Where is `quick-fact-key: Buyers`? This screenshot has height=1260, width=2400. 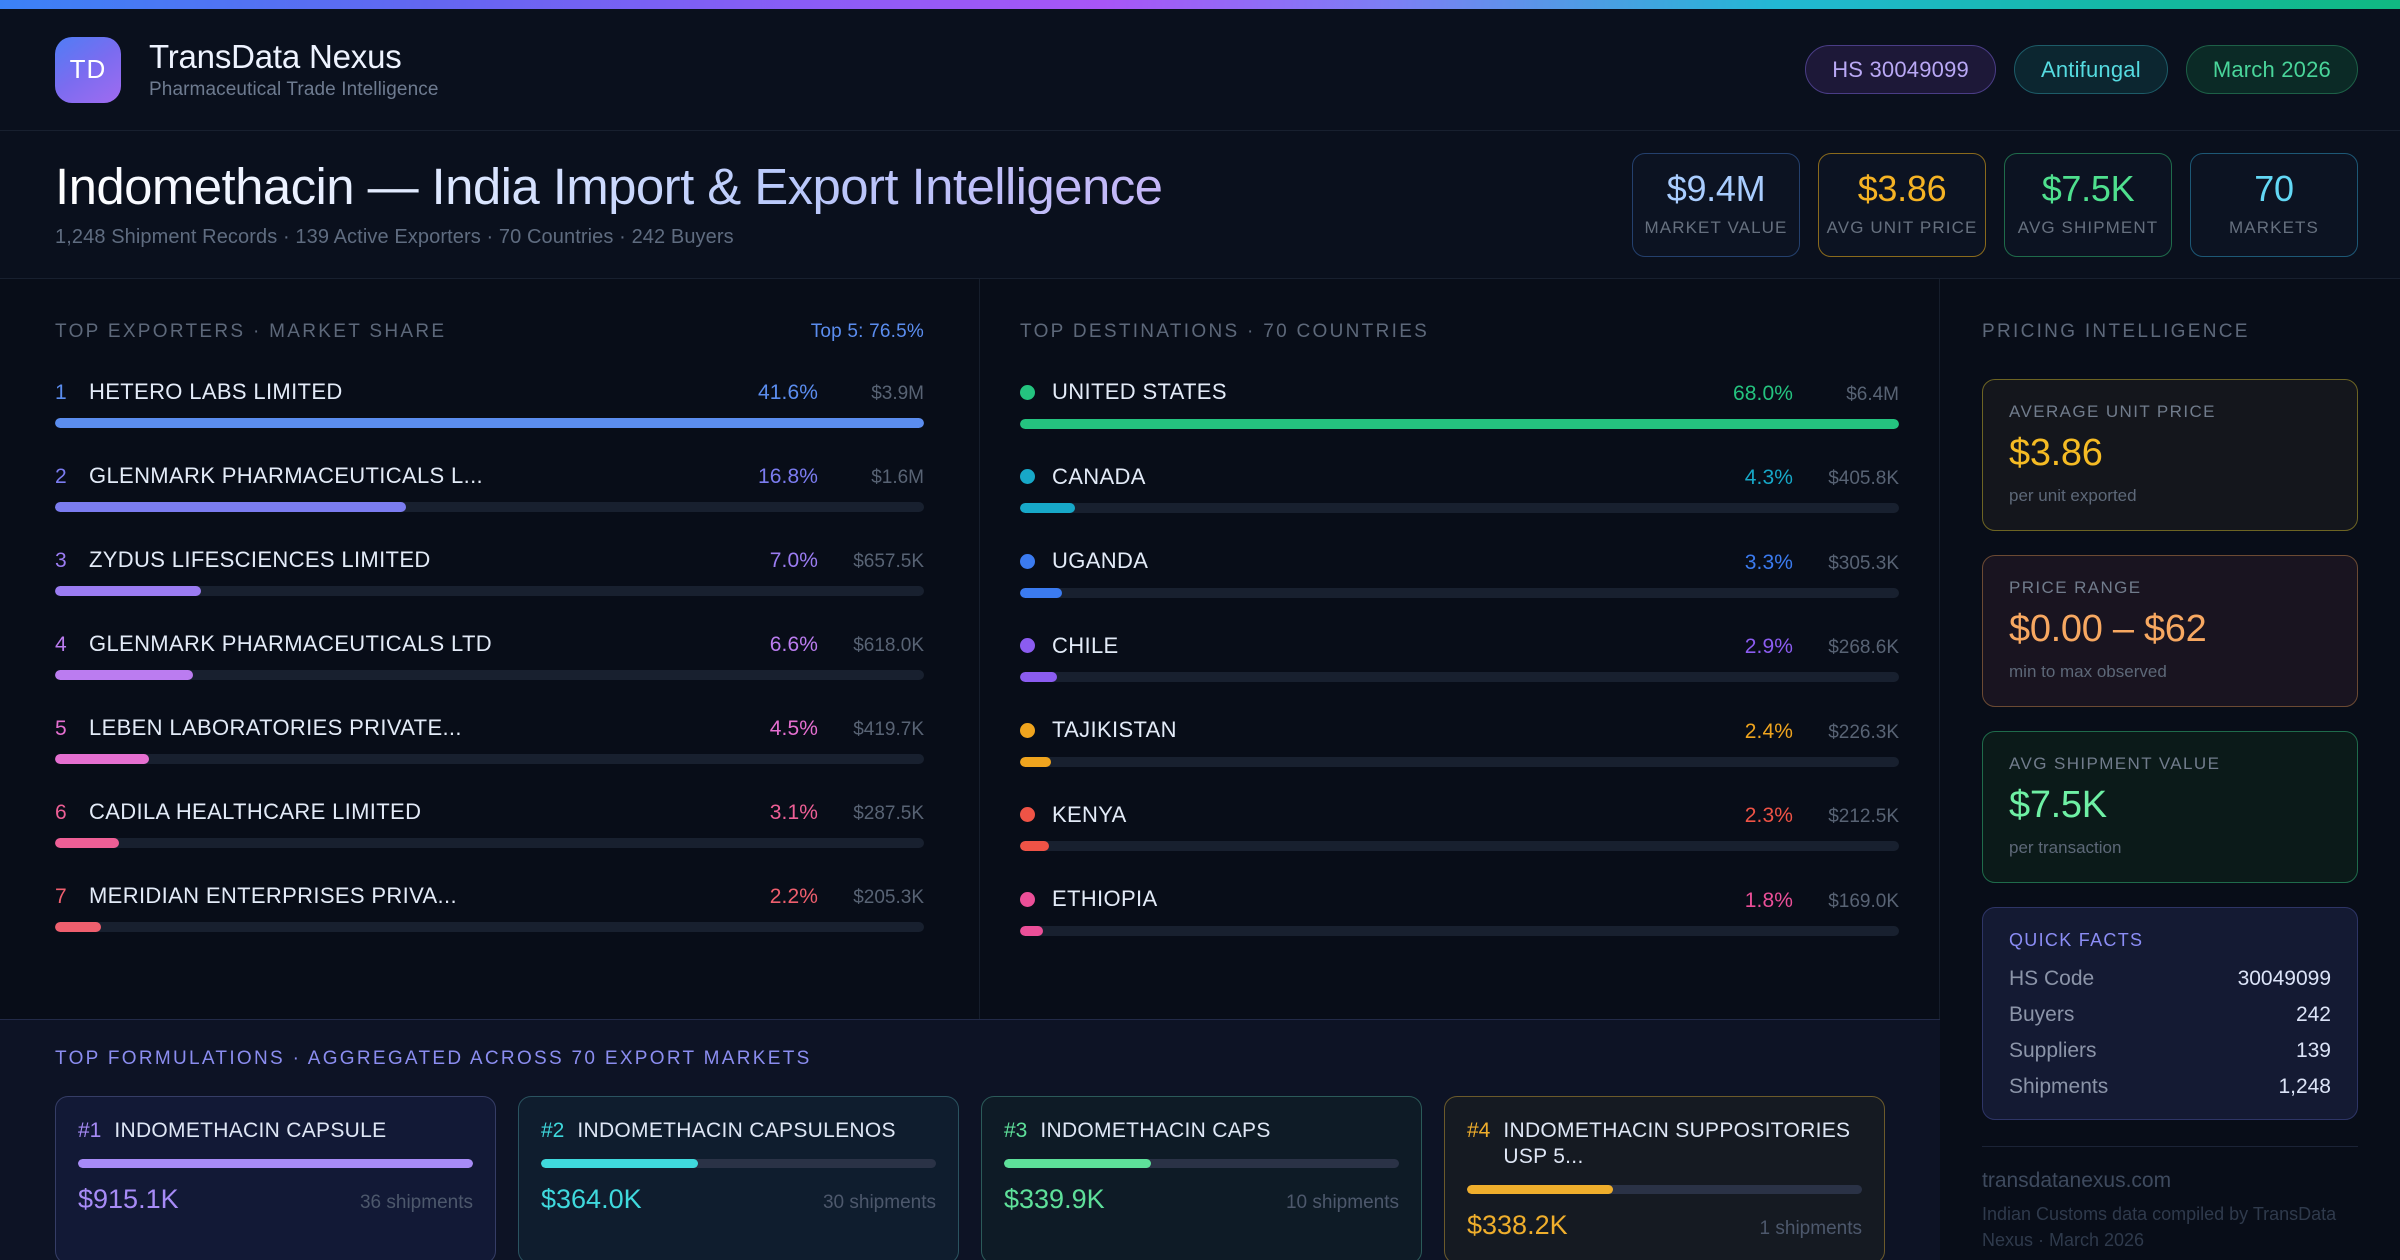 quick-fact-key: Buyers is located at coordinates (2042, 1014).